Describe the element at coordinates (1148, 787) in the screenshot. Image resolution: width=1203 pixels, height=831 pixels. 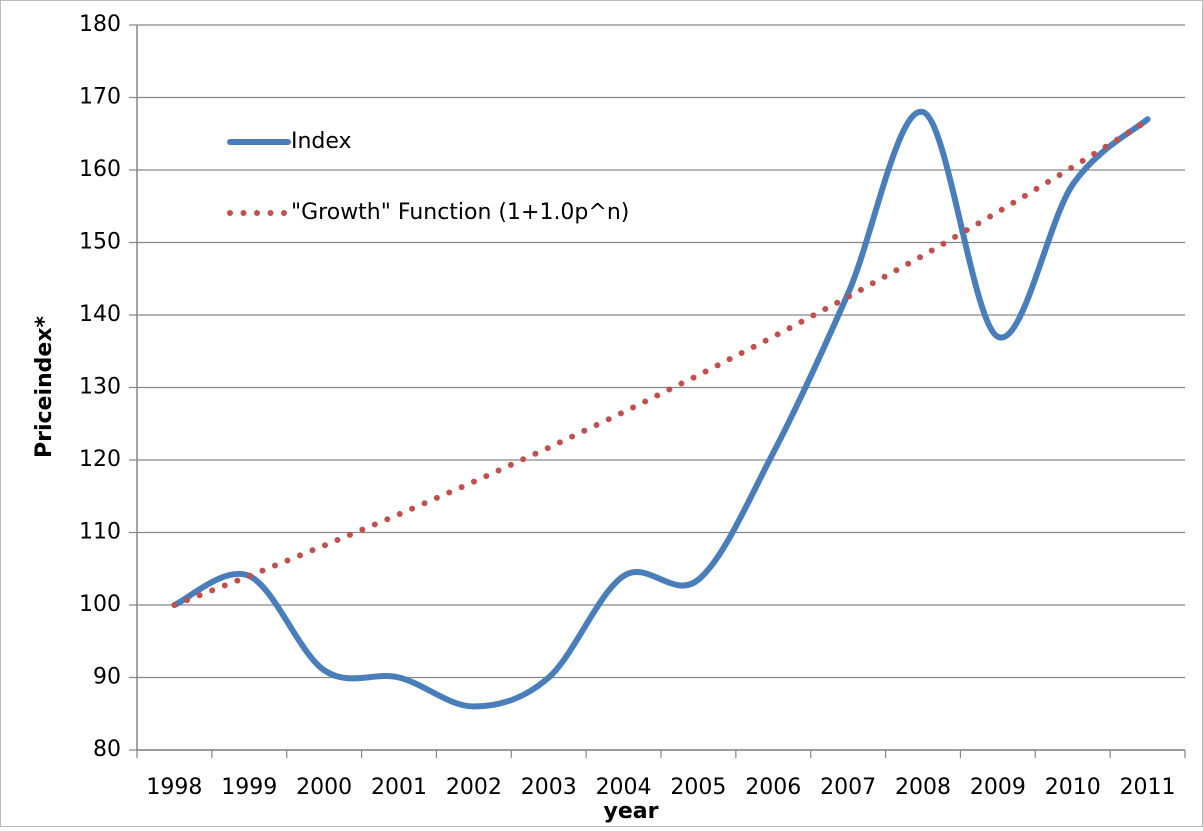
I see `x-tick-label: 2011` at that location.